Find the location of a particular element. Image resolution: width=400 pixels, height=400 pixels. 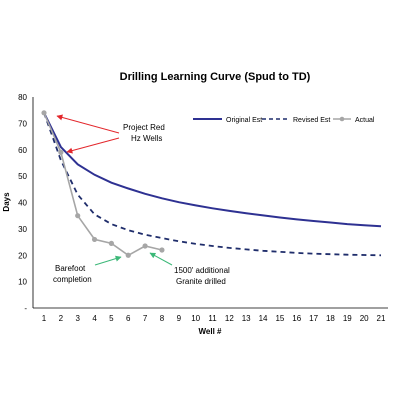

x-tick-label: 10 is located at coordinates (195, 318).